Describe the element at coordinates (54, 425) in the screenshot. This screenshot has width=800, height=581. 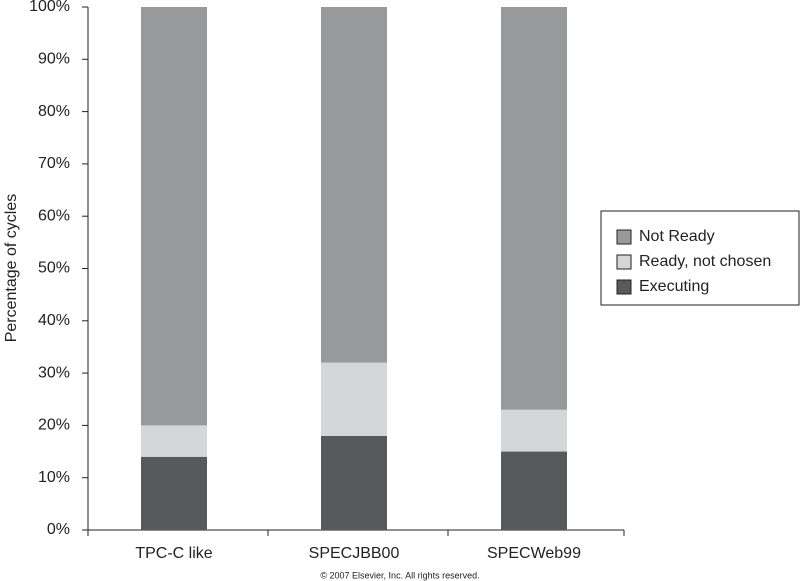
I see `y-tick-label: 20%` at that location.